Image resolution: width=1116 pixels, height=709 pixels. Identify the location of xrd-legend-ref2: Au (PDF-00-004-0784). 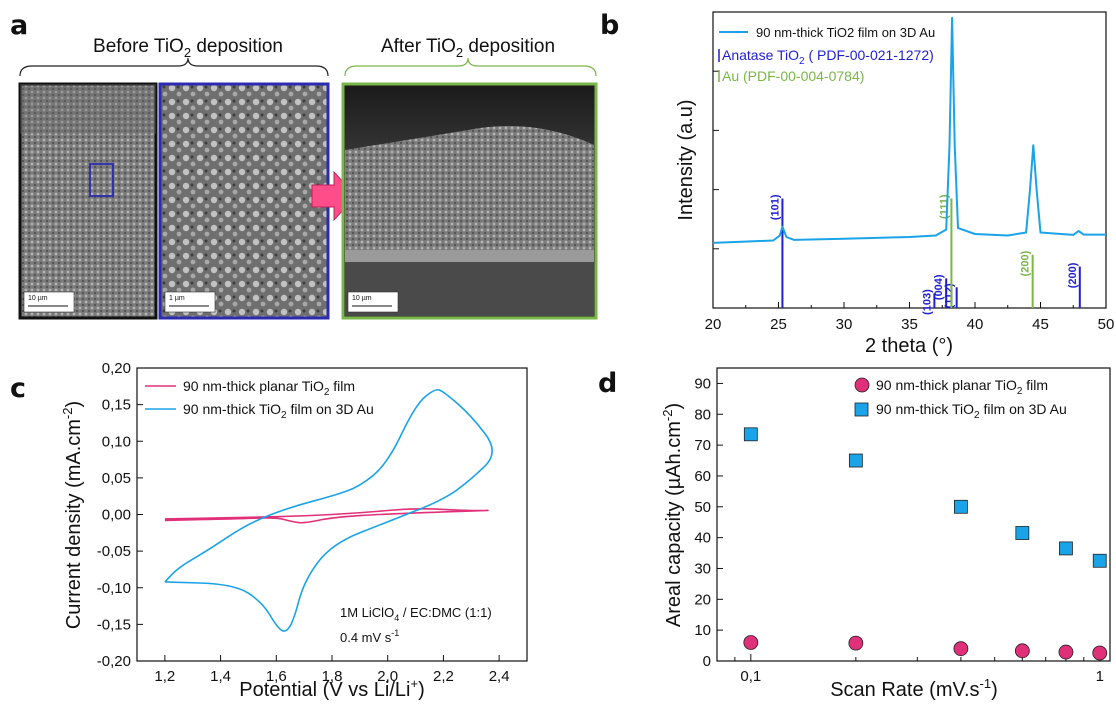
(793, 76).